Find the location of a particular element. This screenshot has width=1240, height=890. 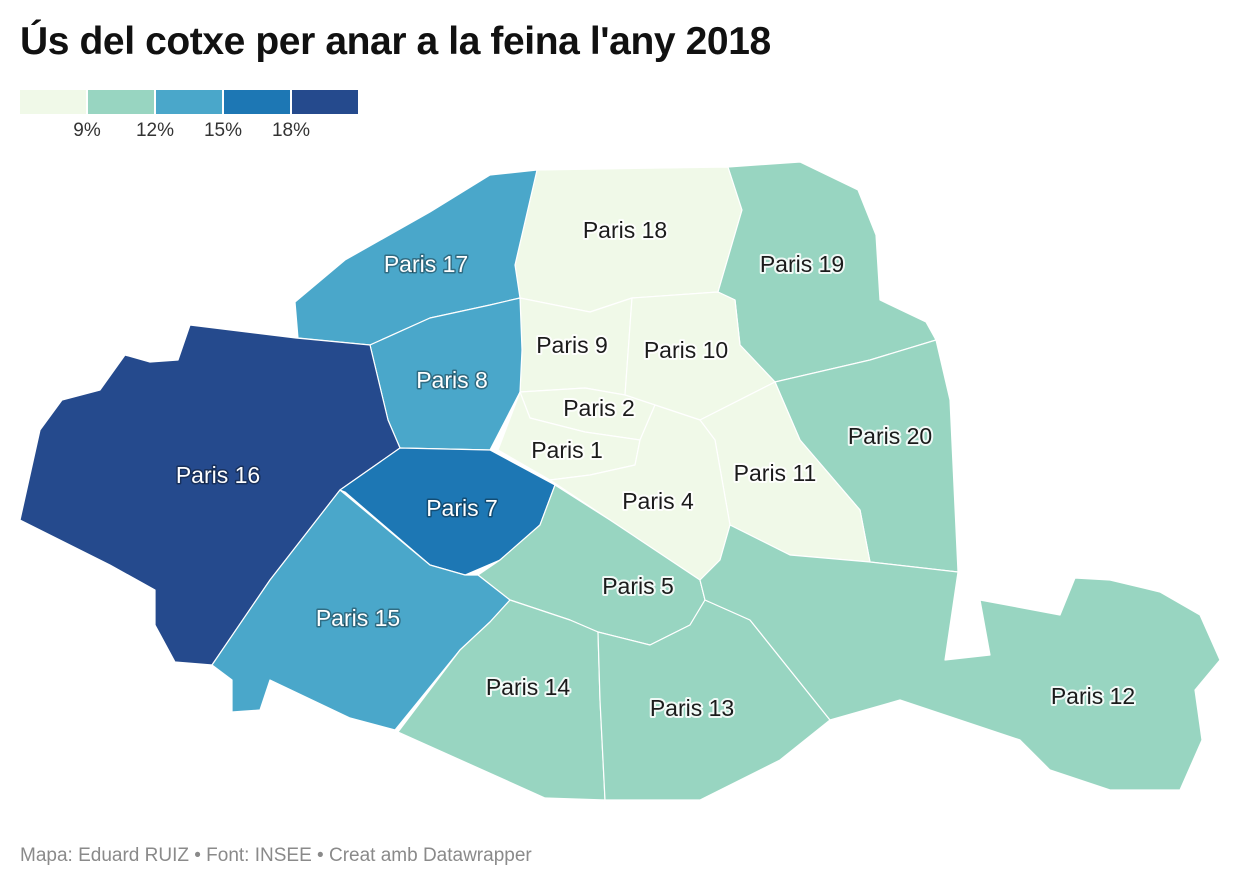

region-label: Paris 12 is located at coordinates (1093, 696).